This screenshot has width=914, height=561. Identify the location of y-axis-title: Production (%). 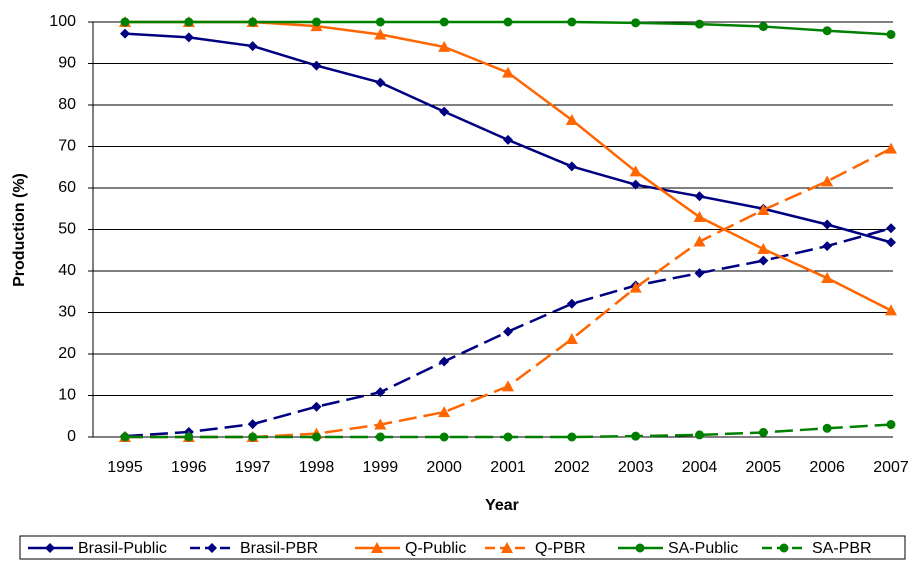
(19, 230).